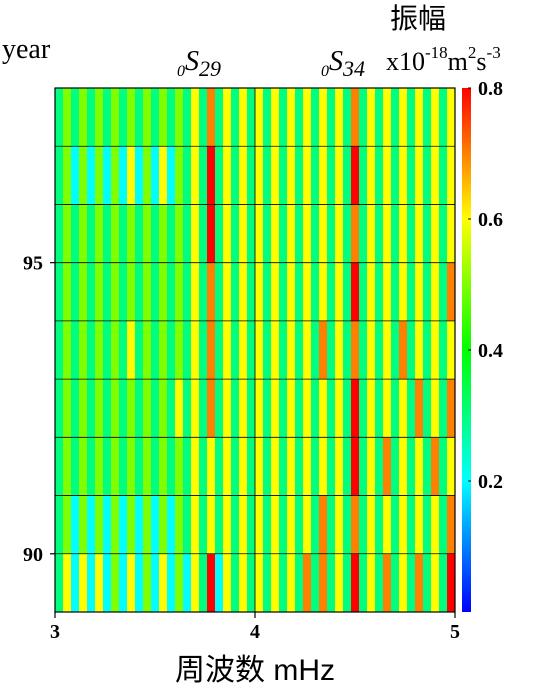 The height and width of the screenshot is (694, 540). Describe the element at coordinates (336, 61) in the screenshot. I see `mode-letter: S` at that location.